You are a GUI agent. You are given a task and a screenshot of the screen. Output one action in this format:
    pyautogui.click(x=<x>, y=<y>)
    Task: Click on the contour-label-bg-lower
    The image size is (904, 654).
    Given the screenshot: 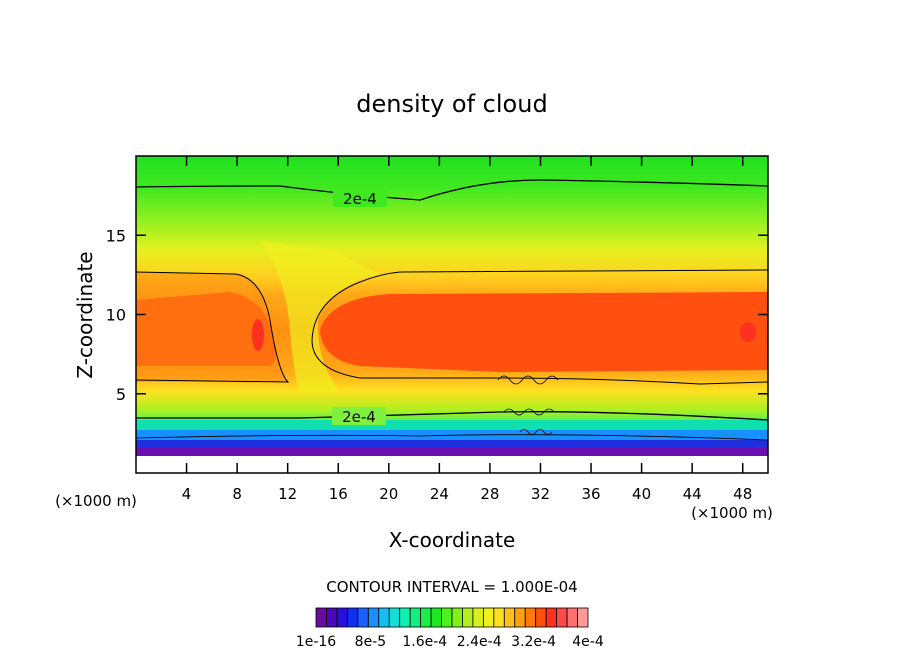 What is the action you would take?
    pyautogui.click(x=359, y=416)
    